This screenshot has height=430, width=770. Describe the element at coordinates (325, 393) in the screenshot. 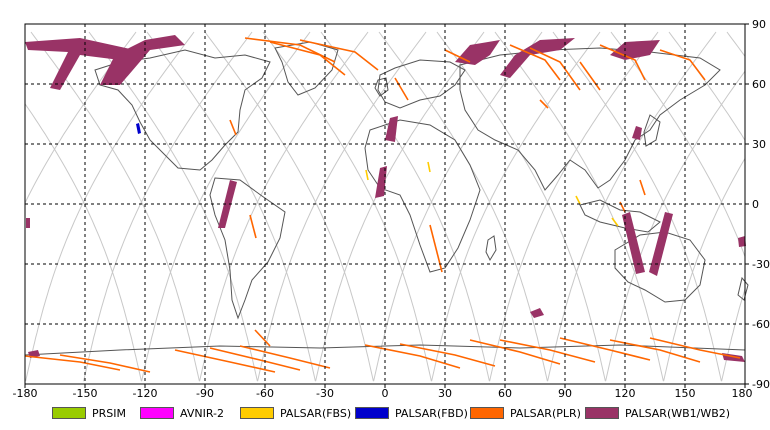

I see `x-tick-label: -30` at that location.